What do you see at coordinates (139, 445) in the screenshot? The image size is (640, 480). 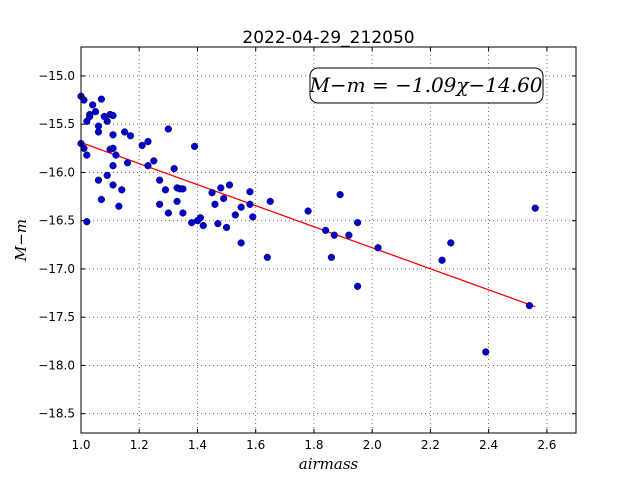 I see `x-tick-label: 1.2` at bounding box center [139, 445].